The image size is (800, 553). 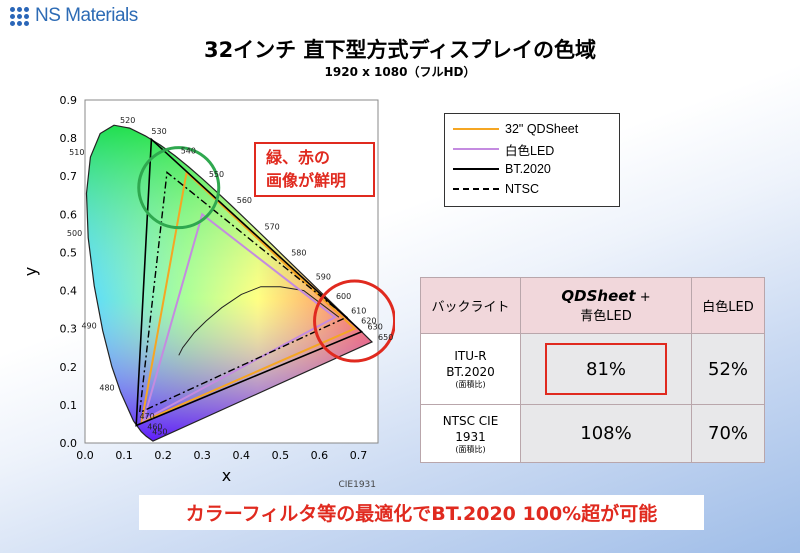 What do you see at coordinates (242, 455) in the screenshot?
I see `x-tick-label: 0.4` at bounding box center [242, 455].